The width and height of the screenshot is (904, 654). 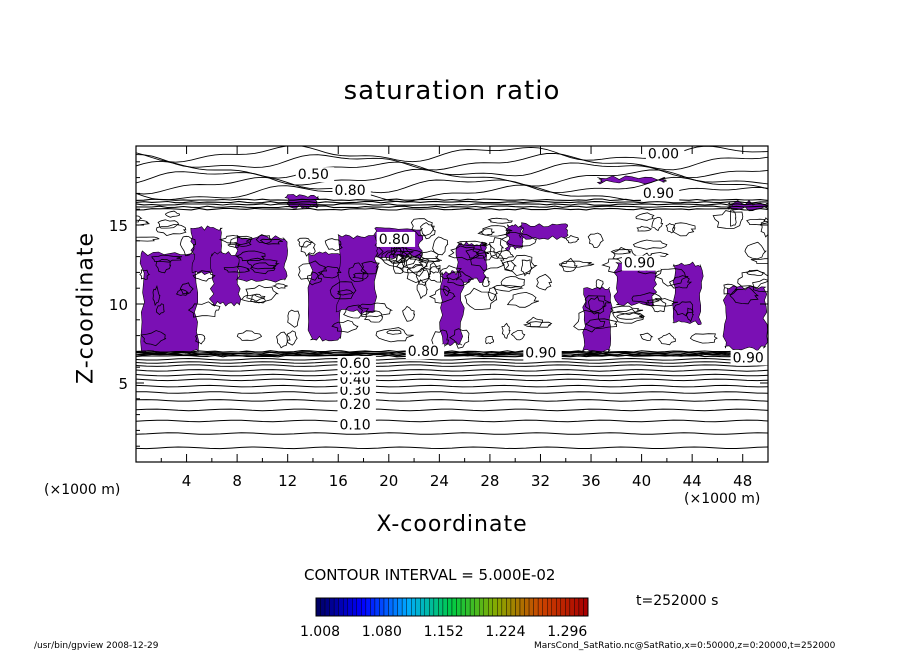 What do you see at coordinates (338, 481) in the screenshot?
I see `x-tick-label: 16` at bounding box center [338, 481].